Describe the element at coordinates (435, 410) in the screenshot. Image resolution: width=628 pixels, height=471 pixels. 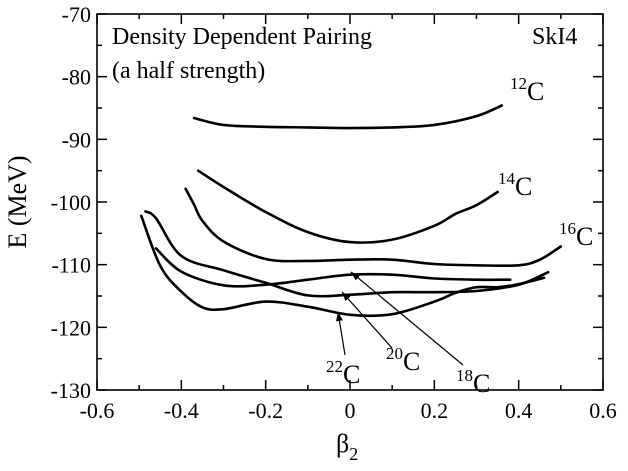
I see `x-tick-label: 0.2` at that location.